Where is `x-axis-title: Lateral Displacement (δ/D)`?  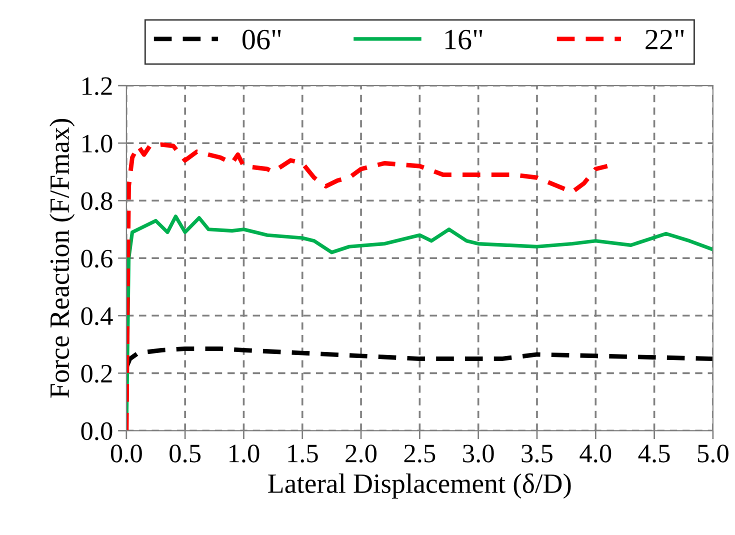
x-axis-title: Lateral Displacement (δ/D) is located at coordinates (419, 486).